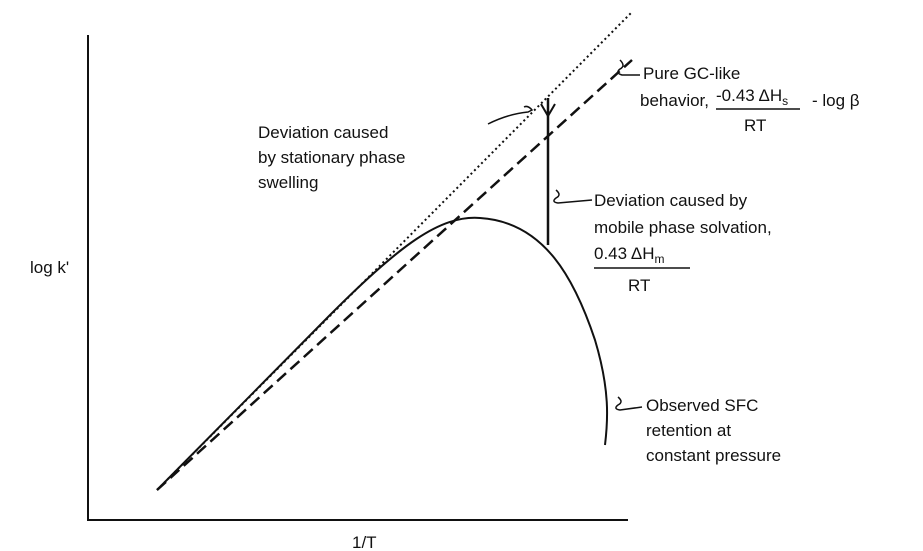  I want to click on annotation-text: Observed SFC, so click(702, 405).